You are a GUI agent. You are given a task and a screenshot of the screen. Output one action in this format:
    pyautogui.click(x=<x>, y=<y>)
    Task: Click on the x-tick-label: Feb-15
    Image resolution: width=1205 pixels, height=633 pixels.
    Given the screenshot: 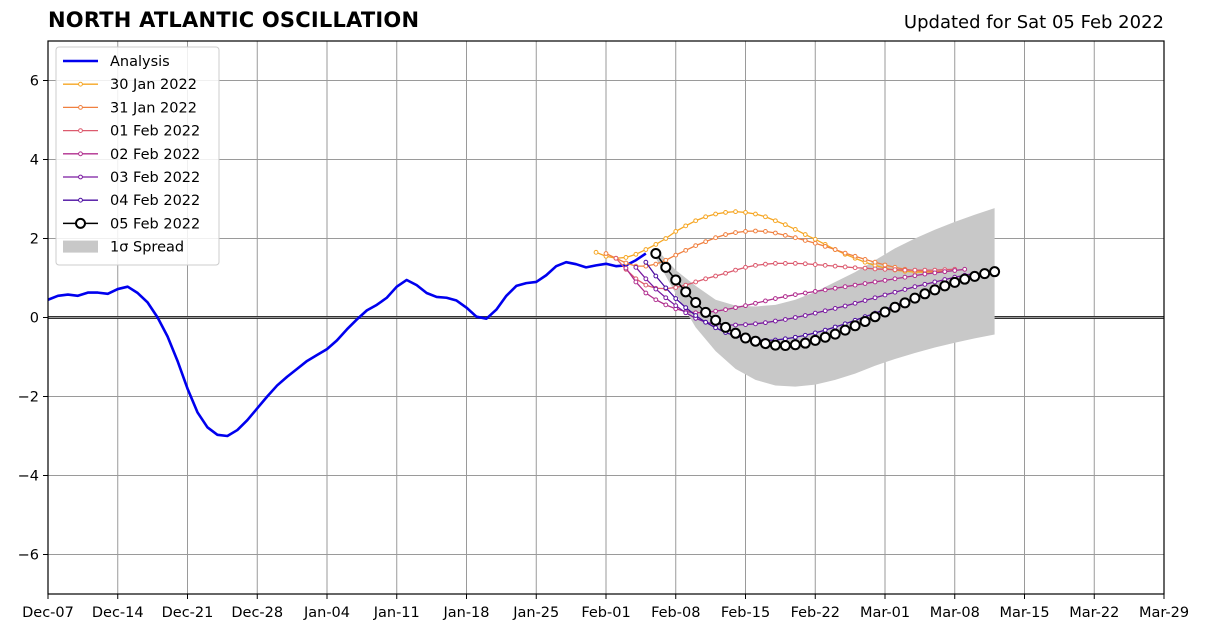 What is the action you would take?
    pyautogui.click(x=745, y=613)
    